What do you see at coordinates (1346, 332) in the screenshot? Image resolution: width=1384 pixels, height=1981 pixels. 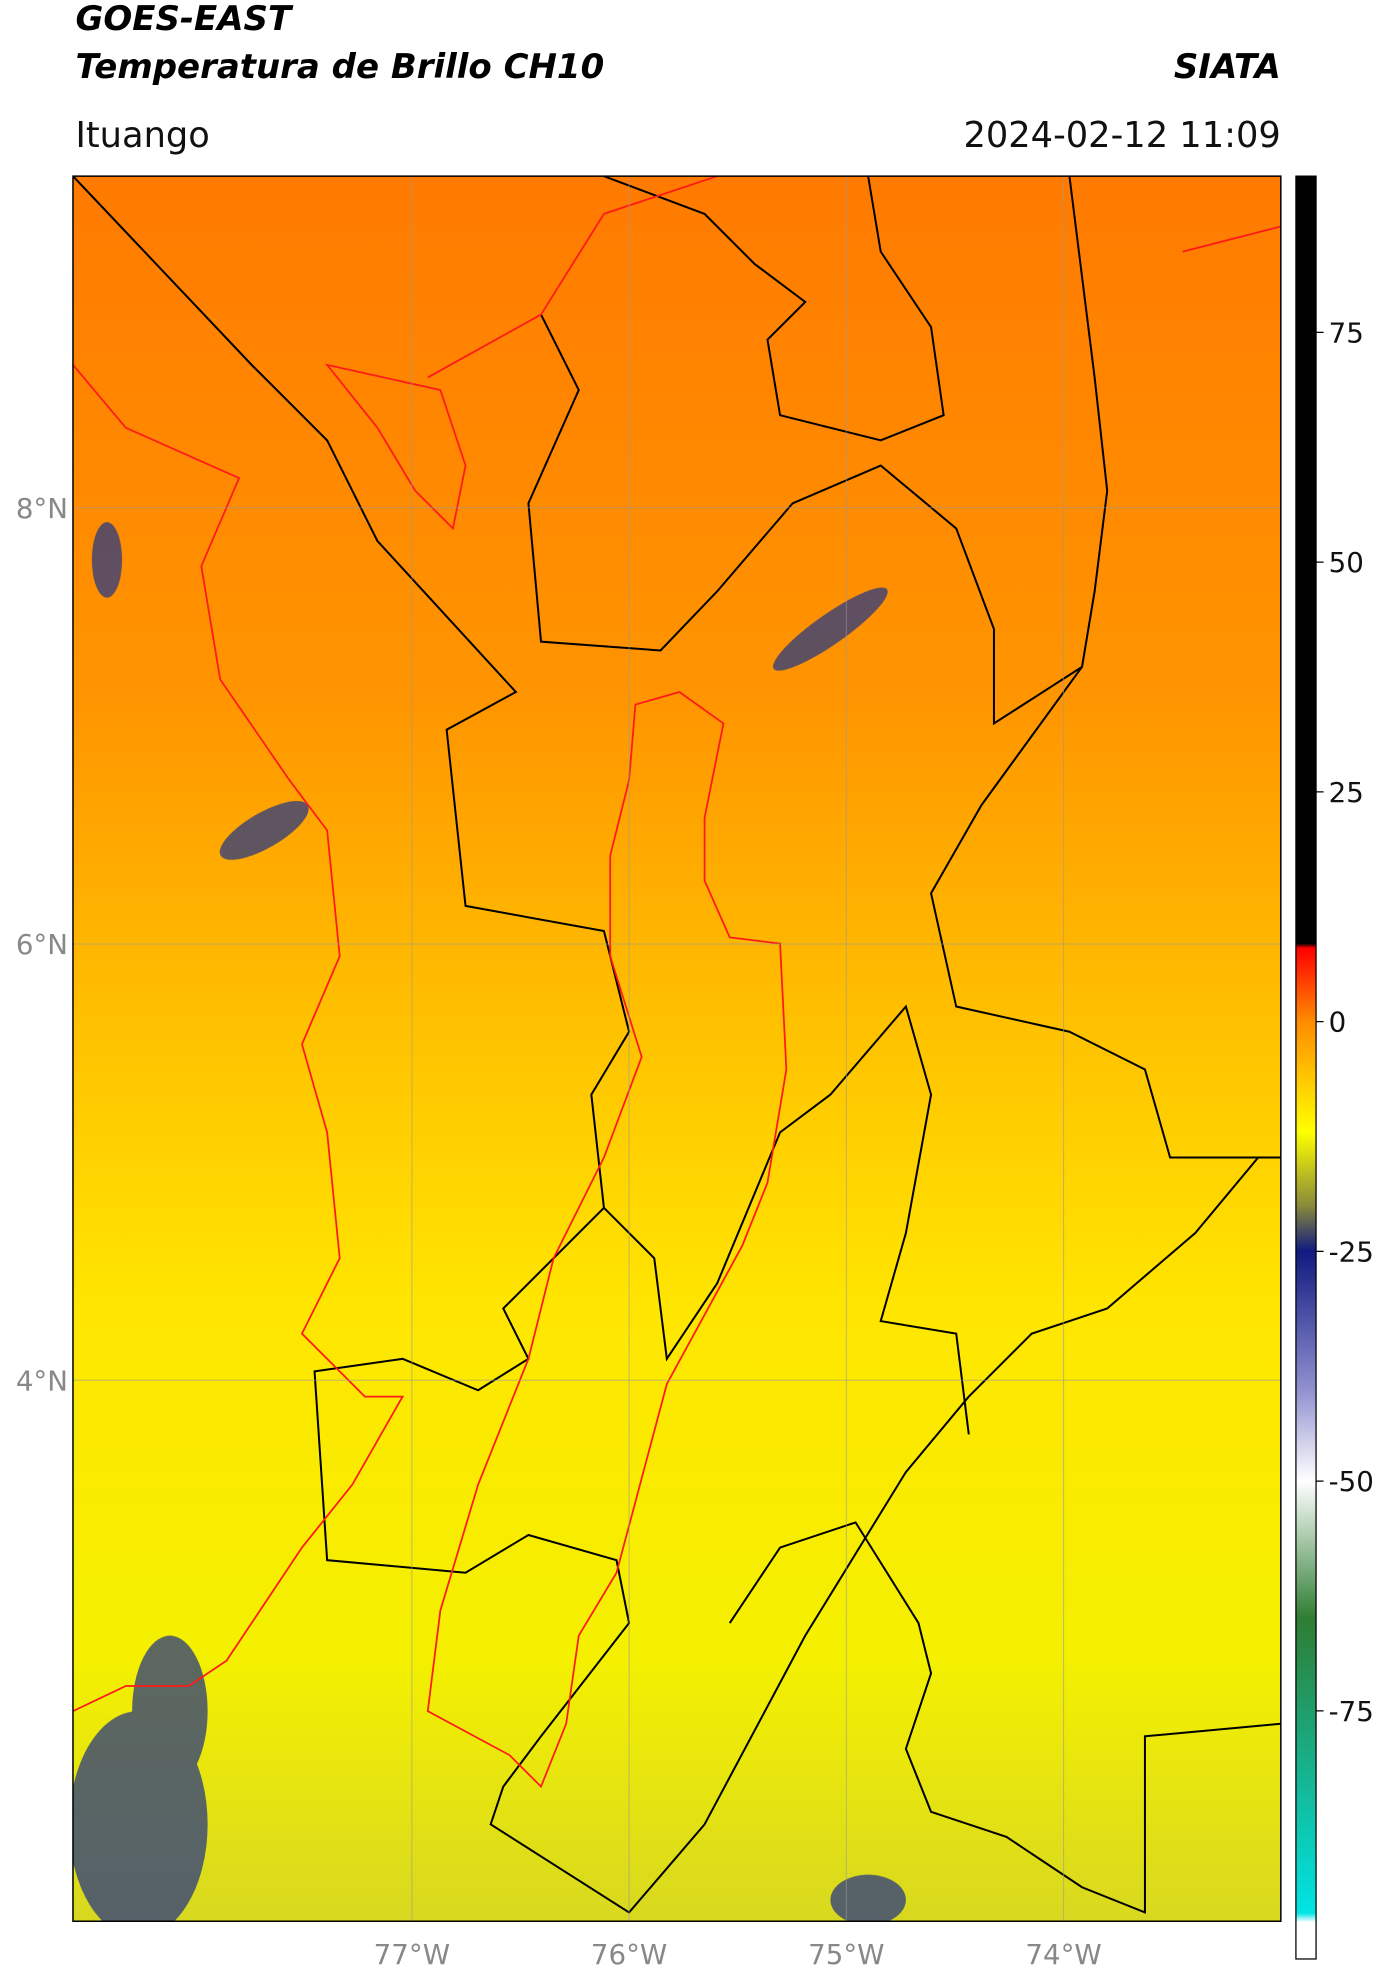 I see `colorbar-tick-label: 75` at bounding box center [1346, 332].